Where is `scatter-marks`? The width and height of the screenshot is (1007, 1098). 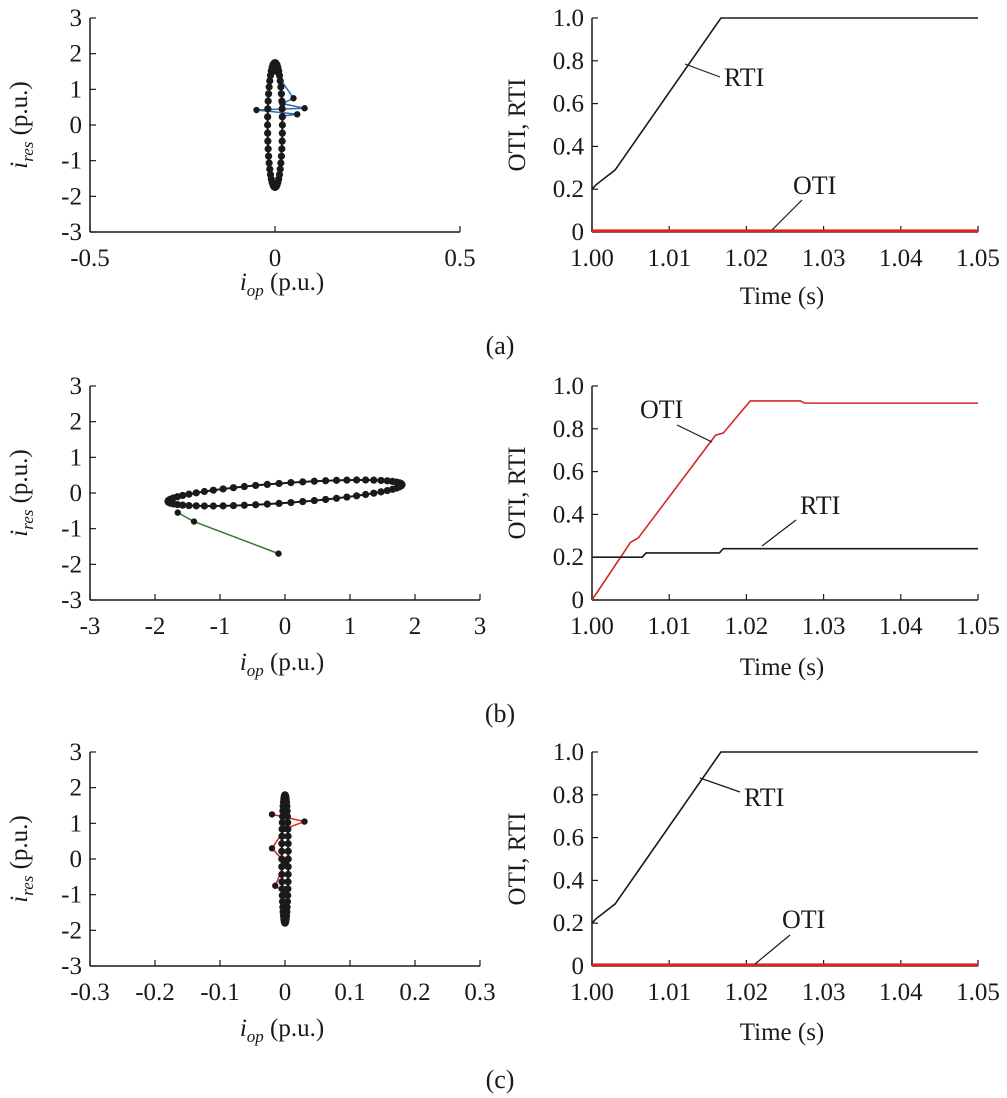
scatter-marks is located at coordinates (288, 859).